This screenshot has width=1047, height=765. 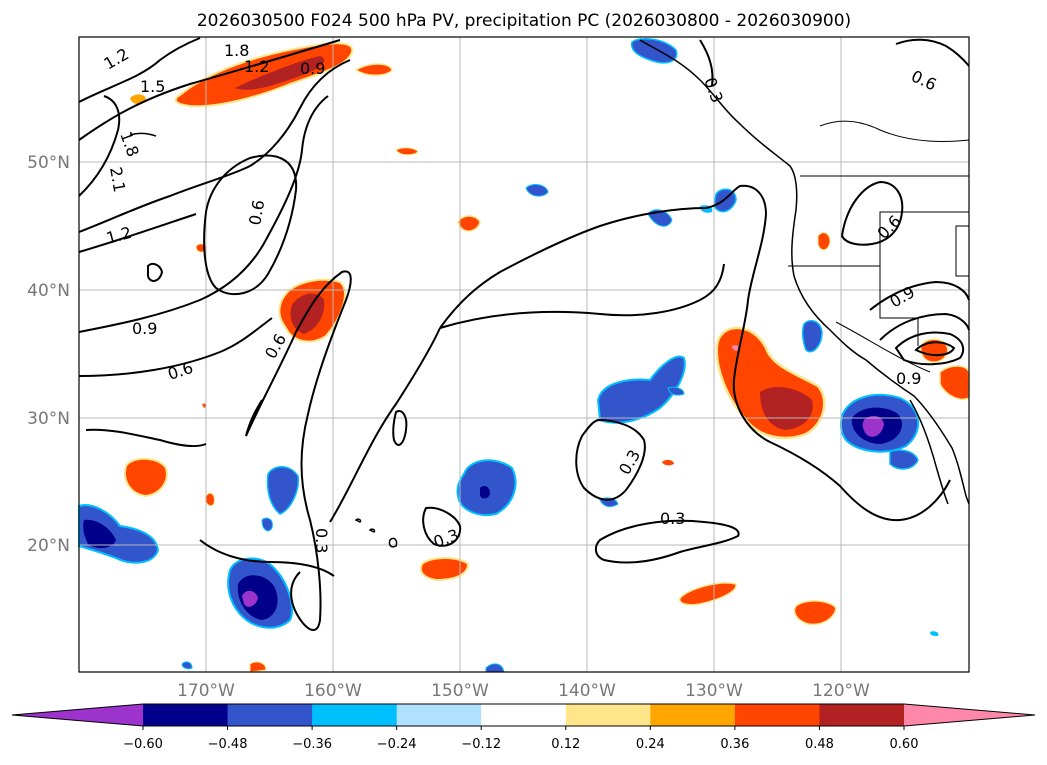 I want to click on contour-label: 0.6, so click(x=256, y=212).